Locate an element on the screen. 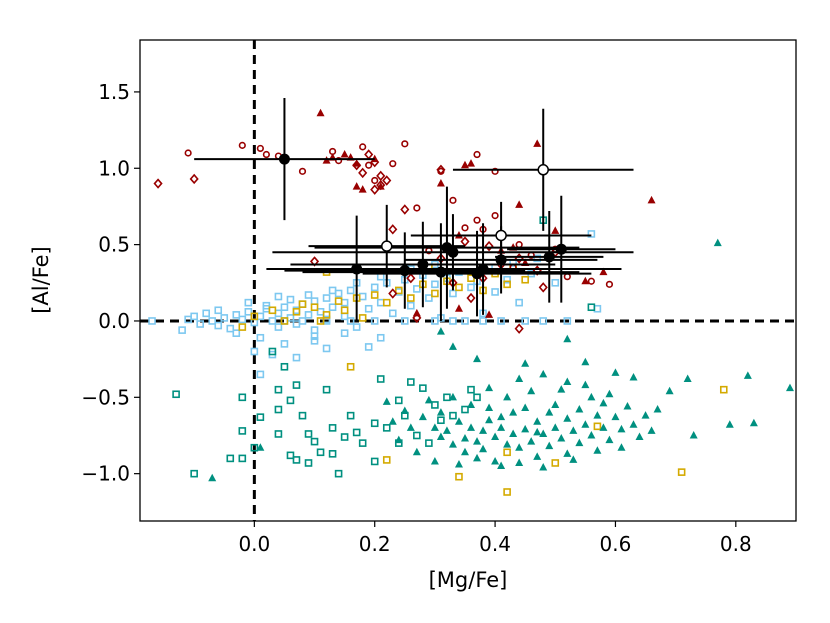  y-tick-label: −1.0 is located at coordinates (105, 474).